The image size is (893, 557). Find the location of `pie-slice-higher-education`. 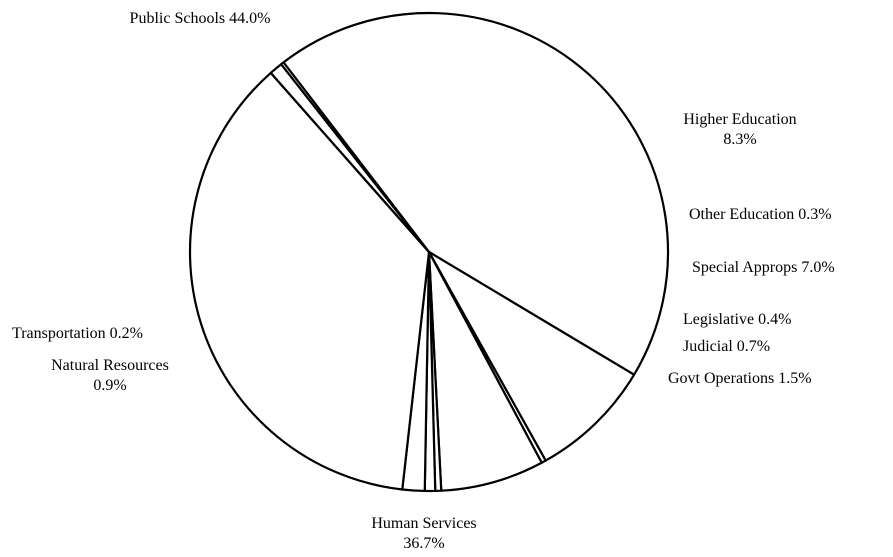

pie-slice-higher-education is located at coordinates (531, 356).